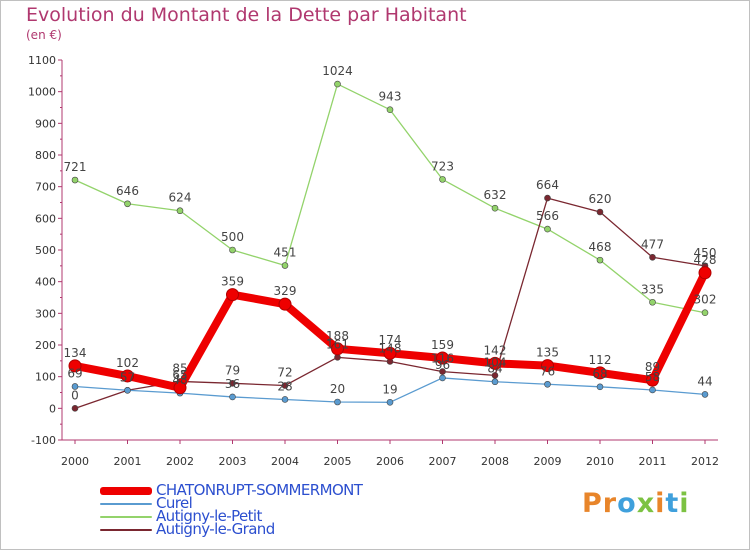 The width and height of the screenshot is (750, 550). I want to click on data-label: 1024, so click(337, 71).